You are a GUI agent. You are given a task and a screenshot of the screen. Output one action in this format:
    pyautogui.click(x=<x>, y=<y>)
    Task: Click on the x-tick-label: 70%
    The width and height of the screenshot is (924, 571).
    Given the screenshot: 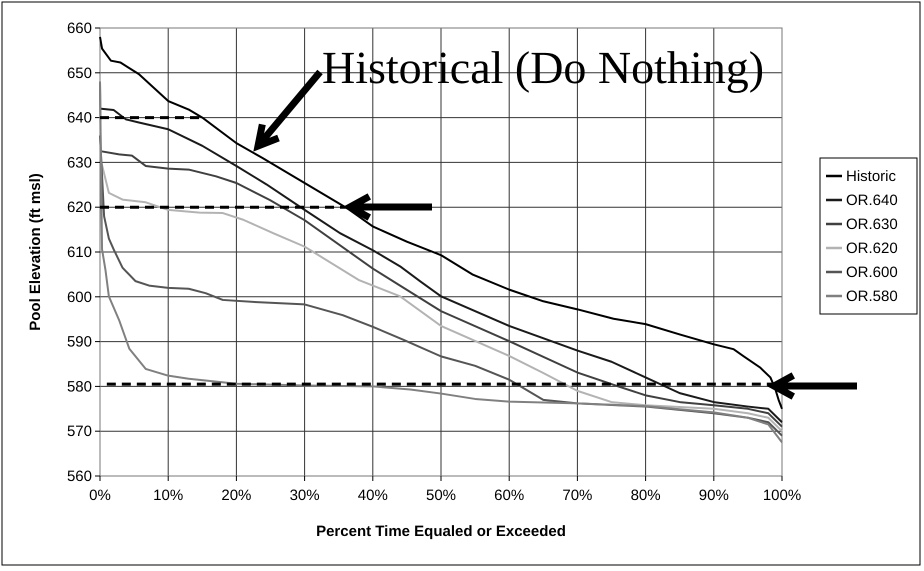 What is the action you would take?
    pyautogui.click(x=577, y=495)
    